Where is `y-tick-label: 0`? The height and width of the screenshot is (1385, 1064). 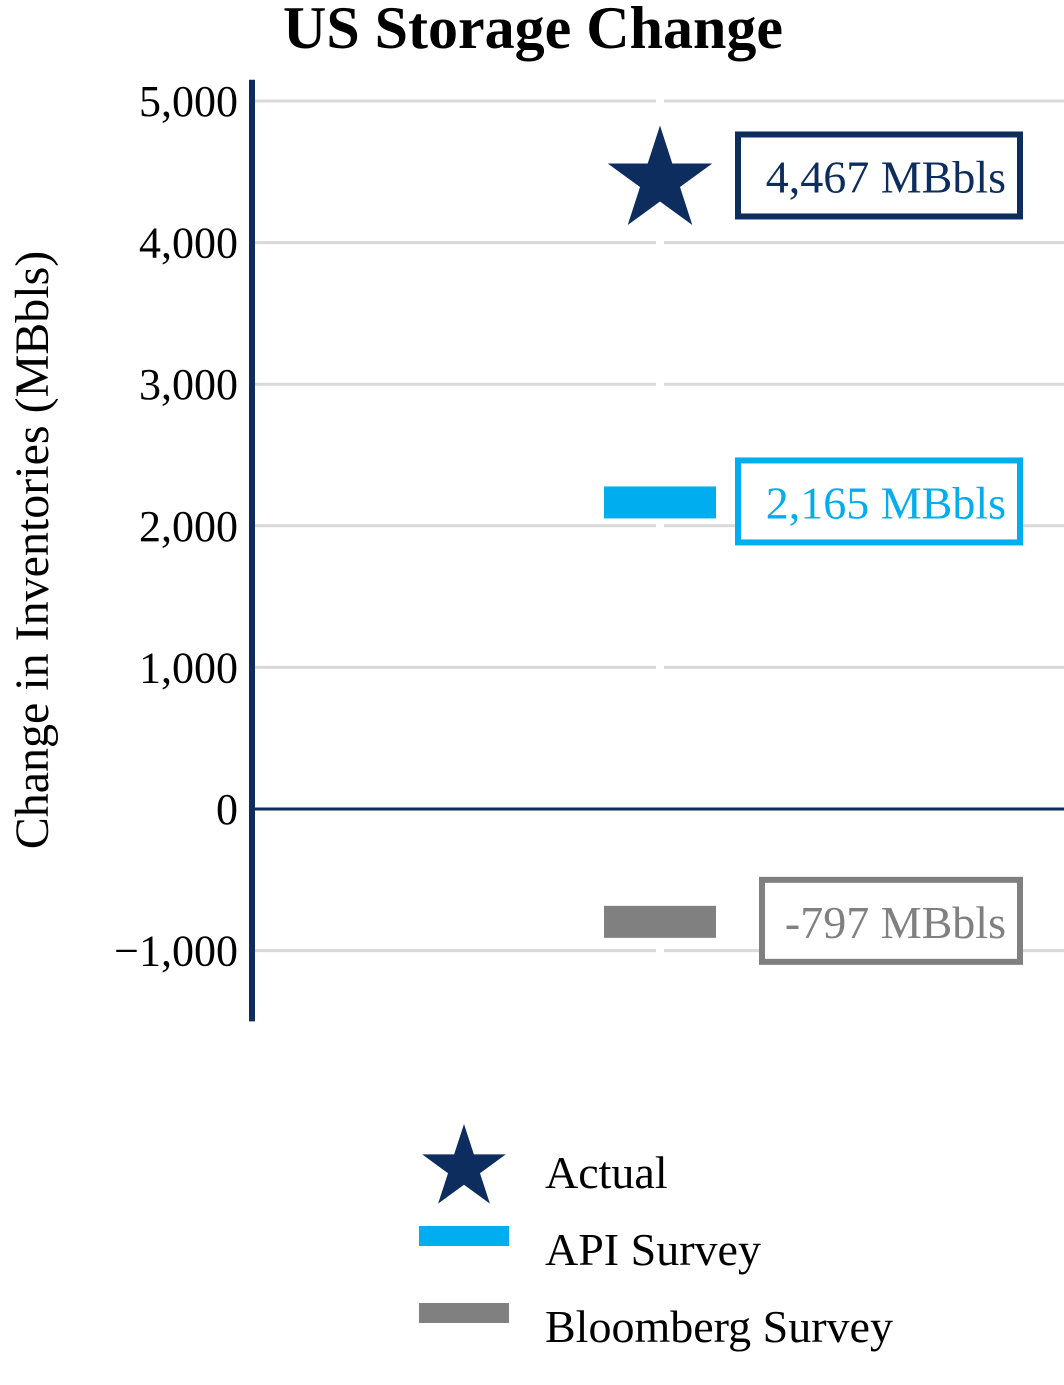
y-tick-label: 0 is located at coordinates (227, 809).